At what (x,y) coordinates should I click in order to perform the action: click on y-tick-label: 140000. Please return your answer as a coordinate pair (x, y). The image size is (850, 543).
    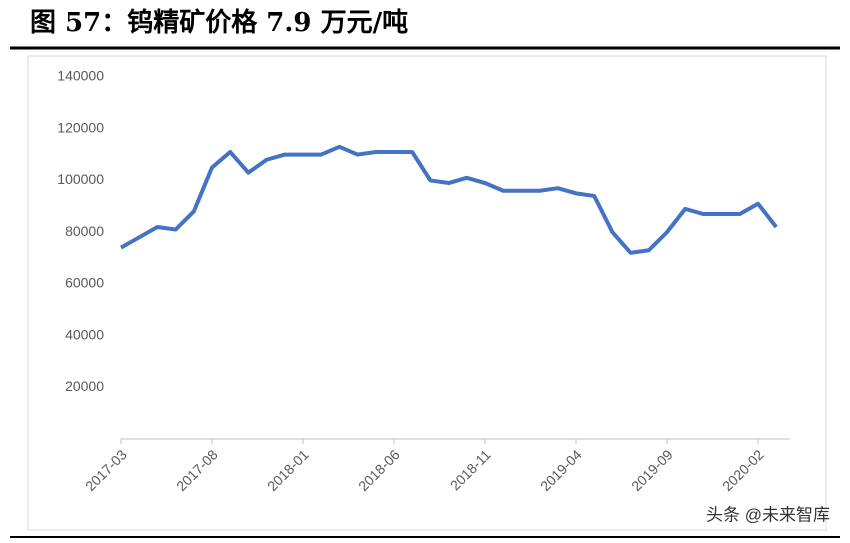
    Looking at the image, I should click on (80, 76).